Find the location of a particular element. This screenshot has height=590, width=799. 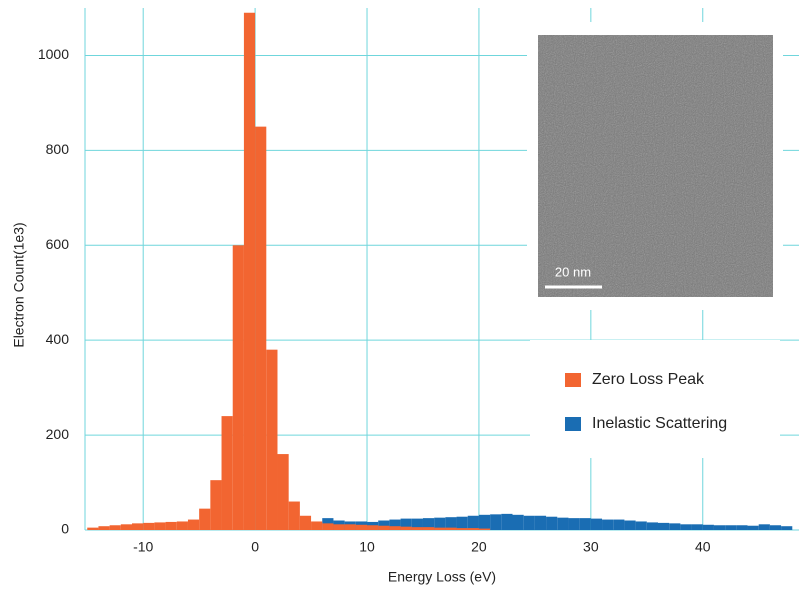

y-tick-label: 600 is located at coordinates (58, 244).